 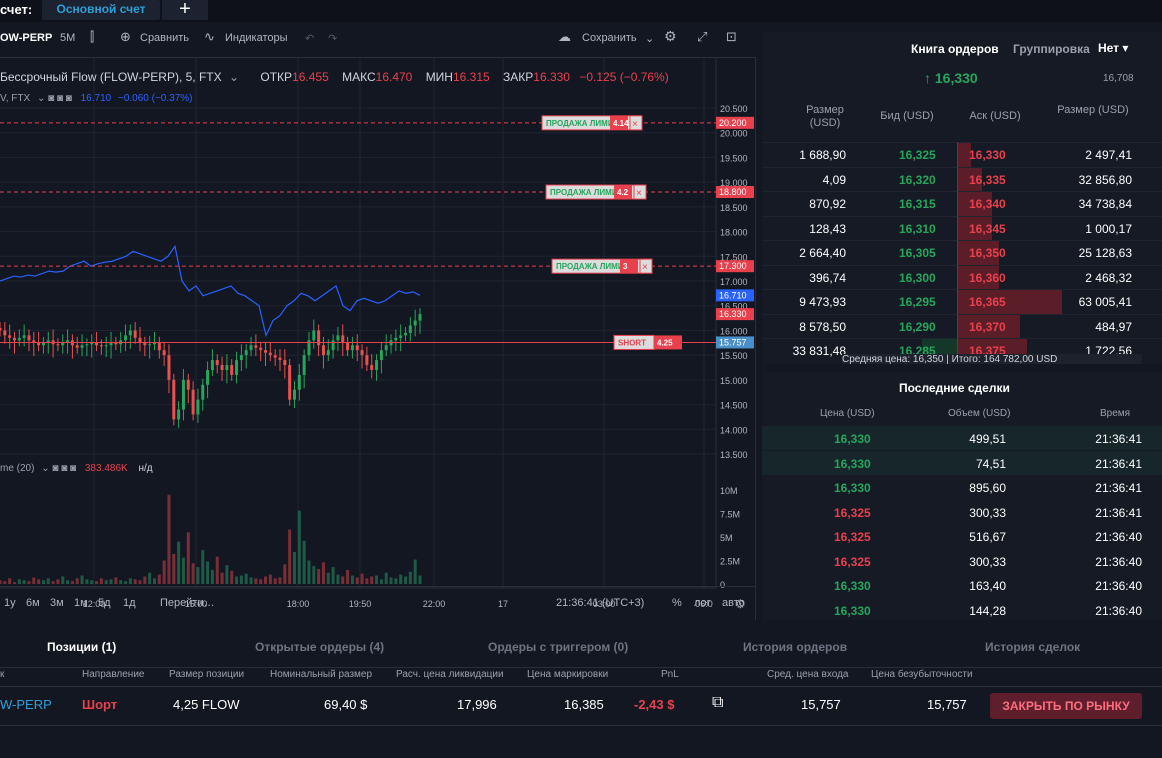 I want to click on indicators-icon: ∿, so click(x=209, y=36).